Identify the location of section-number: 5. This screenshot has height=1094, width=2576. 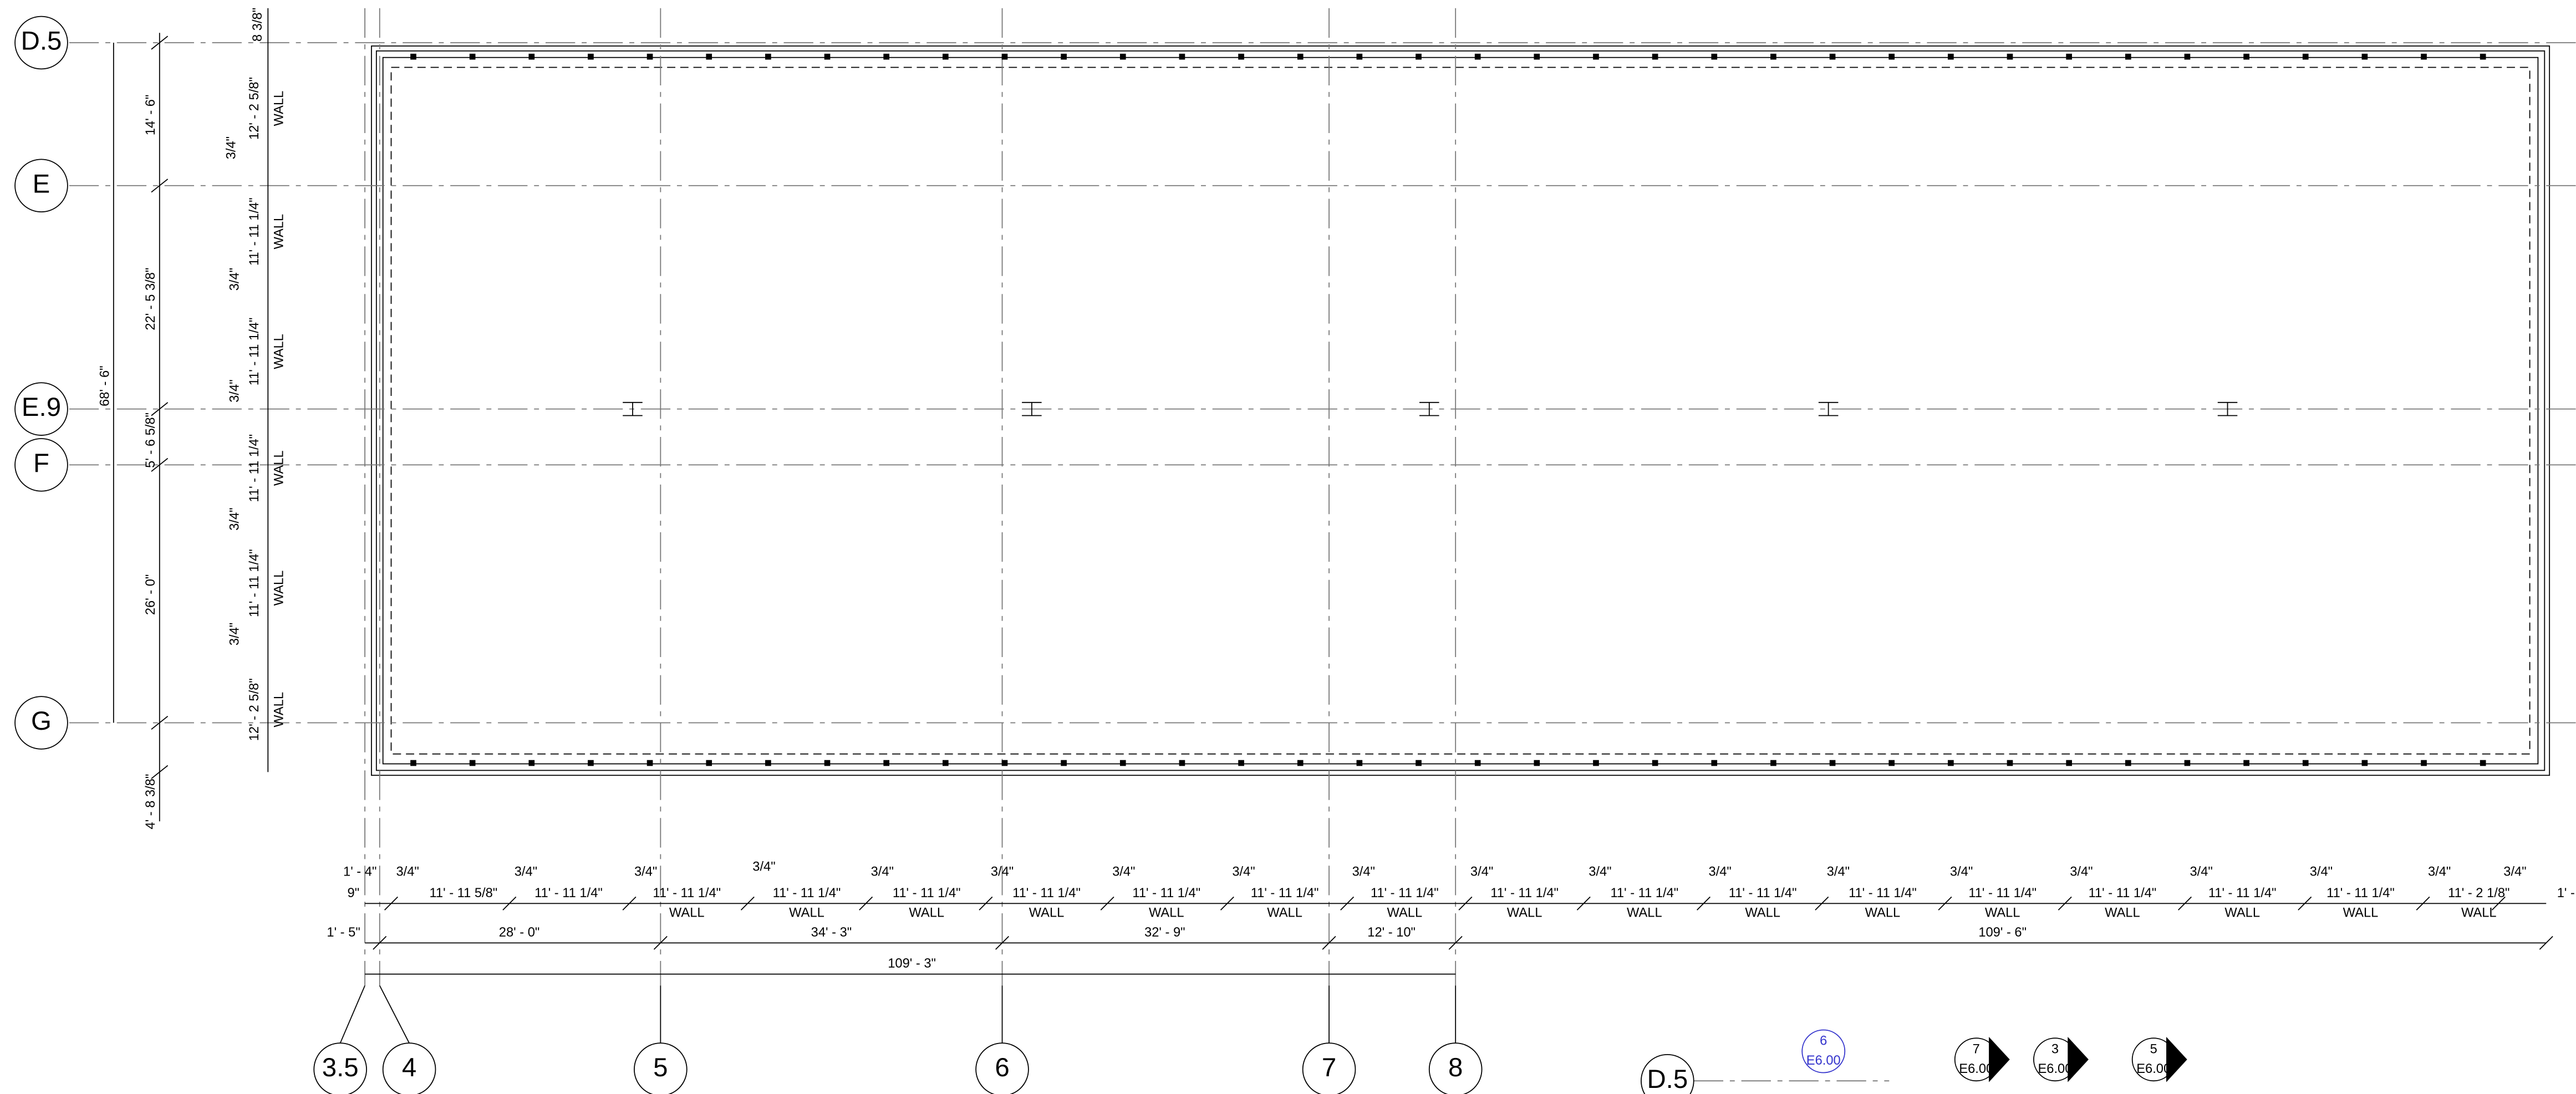
(2154, 1049).